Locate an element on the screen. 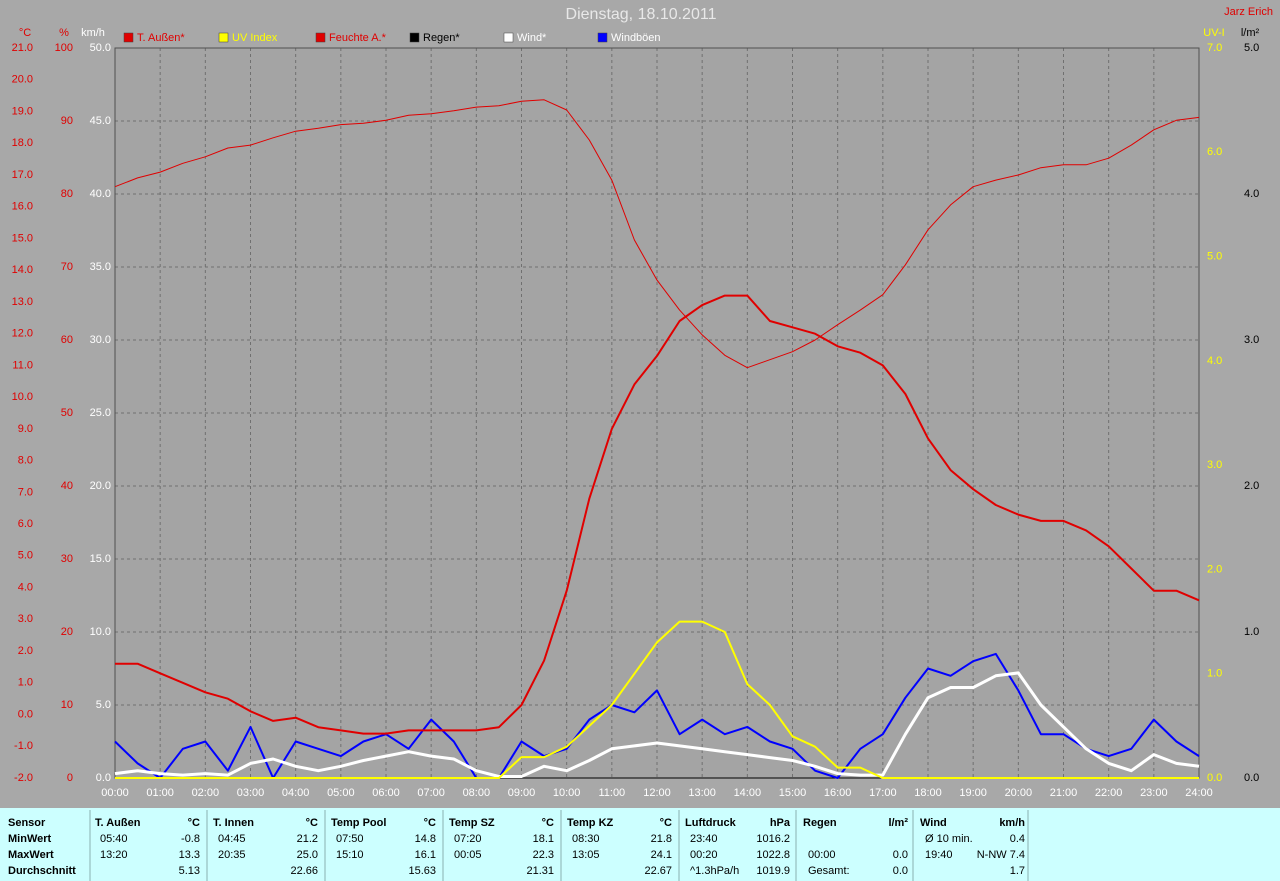  x-tick-label: 21:00 is located at coordinates (1064, 793).